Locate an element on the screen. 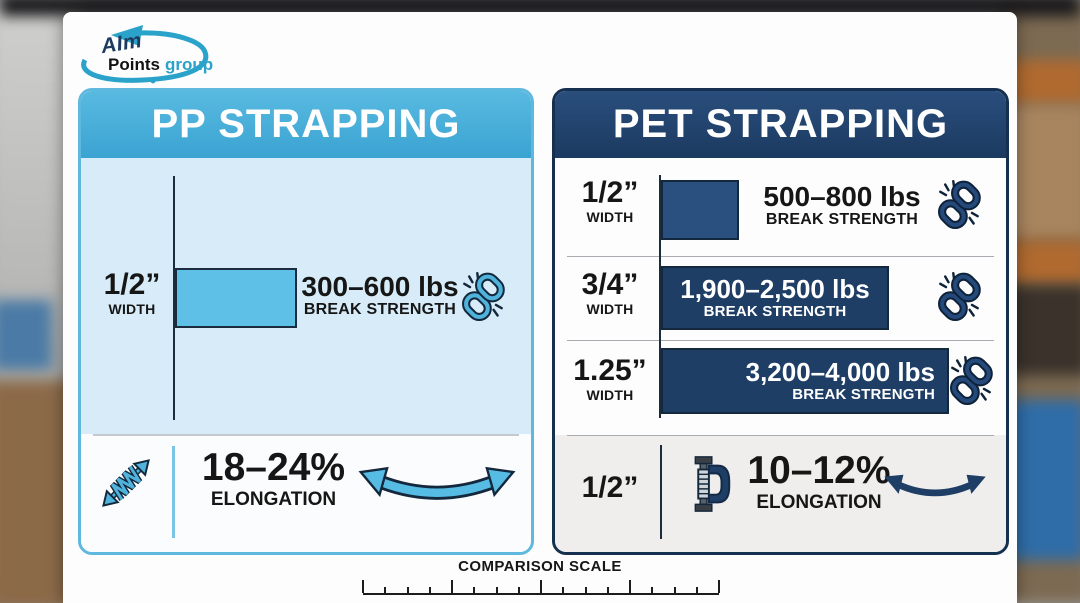 The height and width of the screenshot is (603, 1080). logo-word-line: Points group is located at coordinates (160, 65).